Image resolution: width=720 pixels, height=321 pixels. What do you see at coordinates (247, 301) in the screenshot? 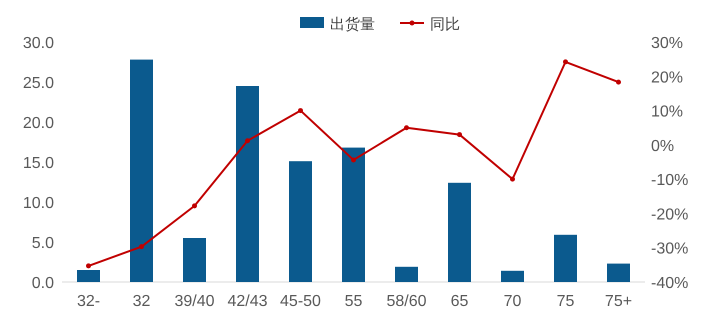
I see `x-tick-label: 42/43` at bounding box center [247, 301].